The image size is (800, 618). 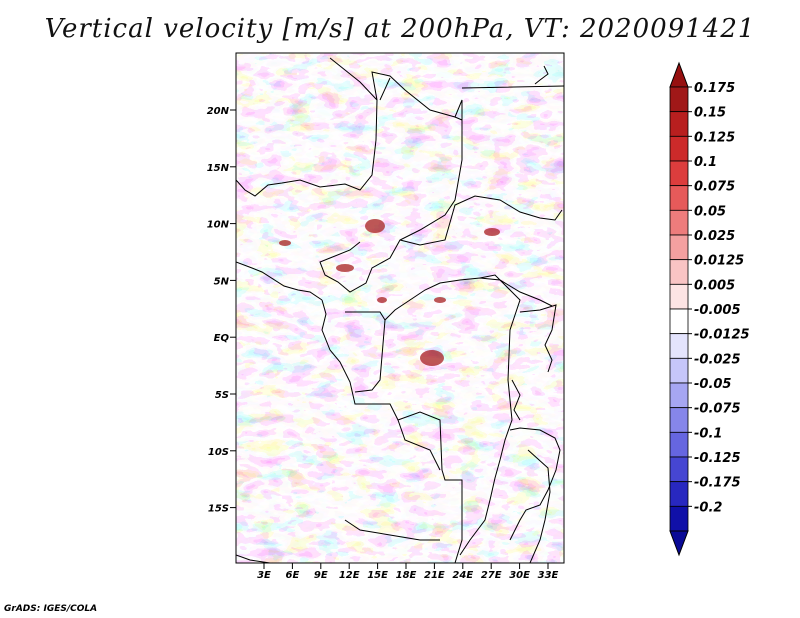 What do you see at coordinates (714, 187) in the screenshot?
I see `colorbar-label: 0.075` at bounding box center [714, 187].